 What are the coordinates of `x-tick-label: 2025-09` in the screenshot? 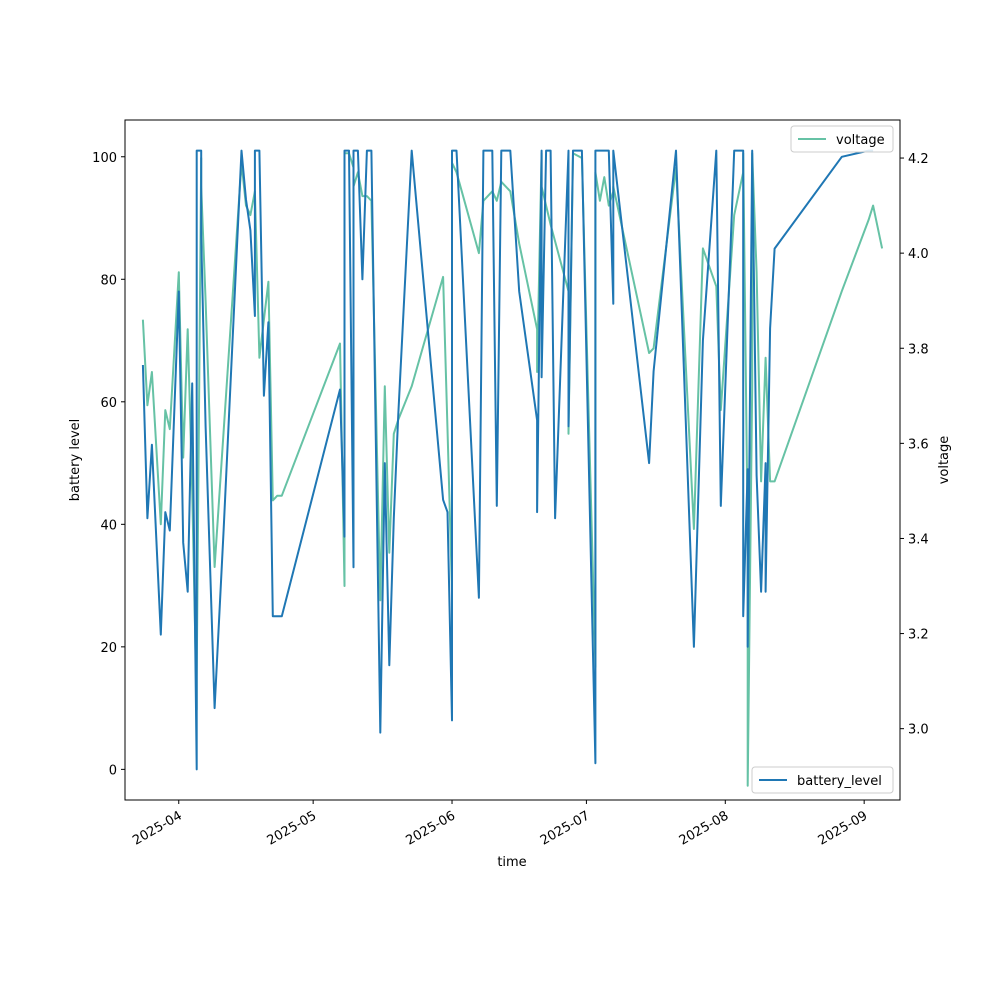 It's located at (843, 828).